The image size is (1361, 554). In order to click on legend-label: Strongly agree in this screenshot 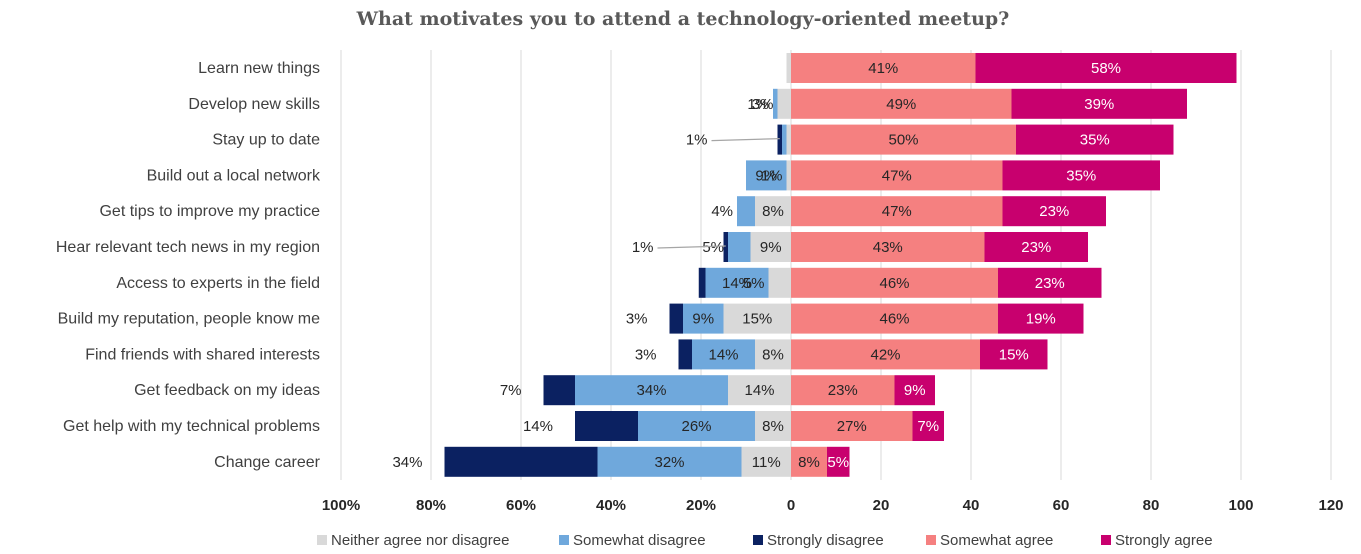, I will do `click(1164, 540)`.